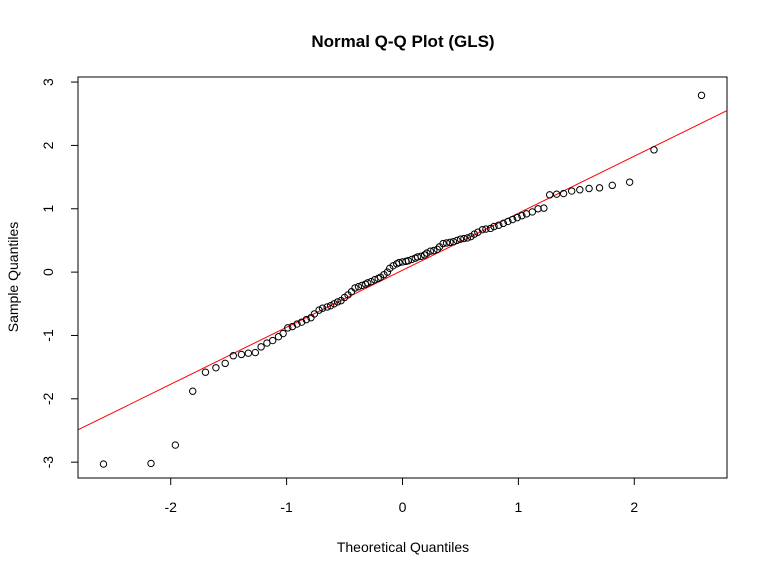 The width and height of the screenshot is (768, 576). What do you see at coordinates (286, 507) in the screenshot?
I see `x-tick-label: -1` at bounding box center [286, 507].